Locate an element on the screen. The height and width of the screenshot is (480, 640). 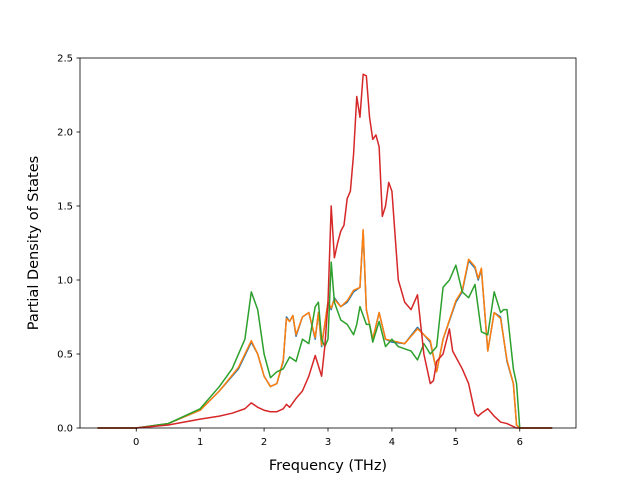
y-tick-label: 0.5 is located at coordinates (65, 355).